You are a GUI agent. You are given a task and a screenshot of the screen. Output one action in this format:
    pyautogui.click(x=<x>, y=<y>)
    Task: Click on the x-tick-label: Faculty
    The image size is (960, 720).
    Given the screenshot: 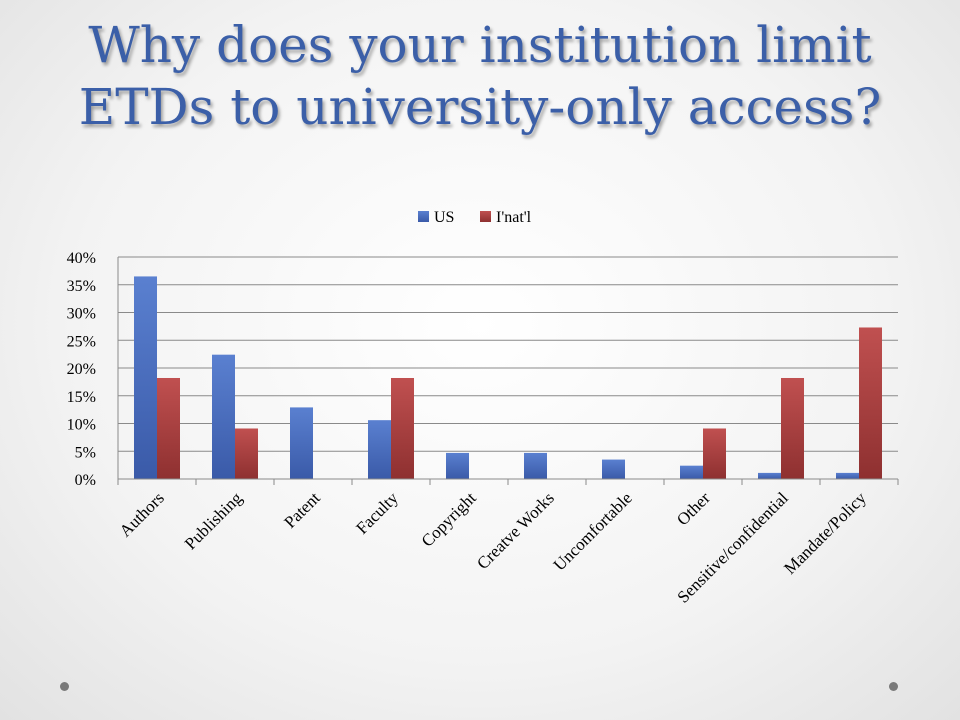 What is the action you would take?
    pyautogui.click(x=377, y=513)
    